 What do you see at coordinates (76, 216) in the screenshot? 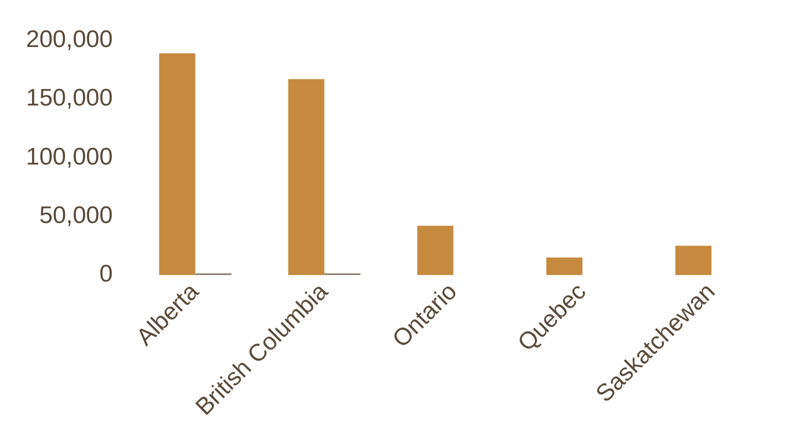
I see `y-tick-label: 50,000` at bounding box center [76, 216].